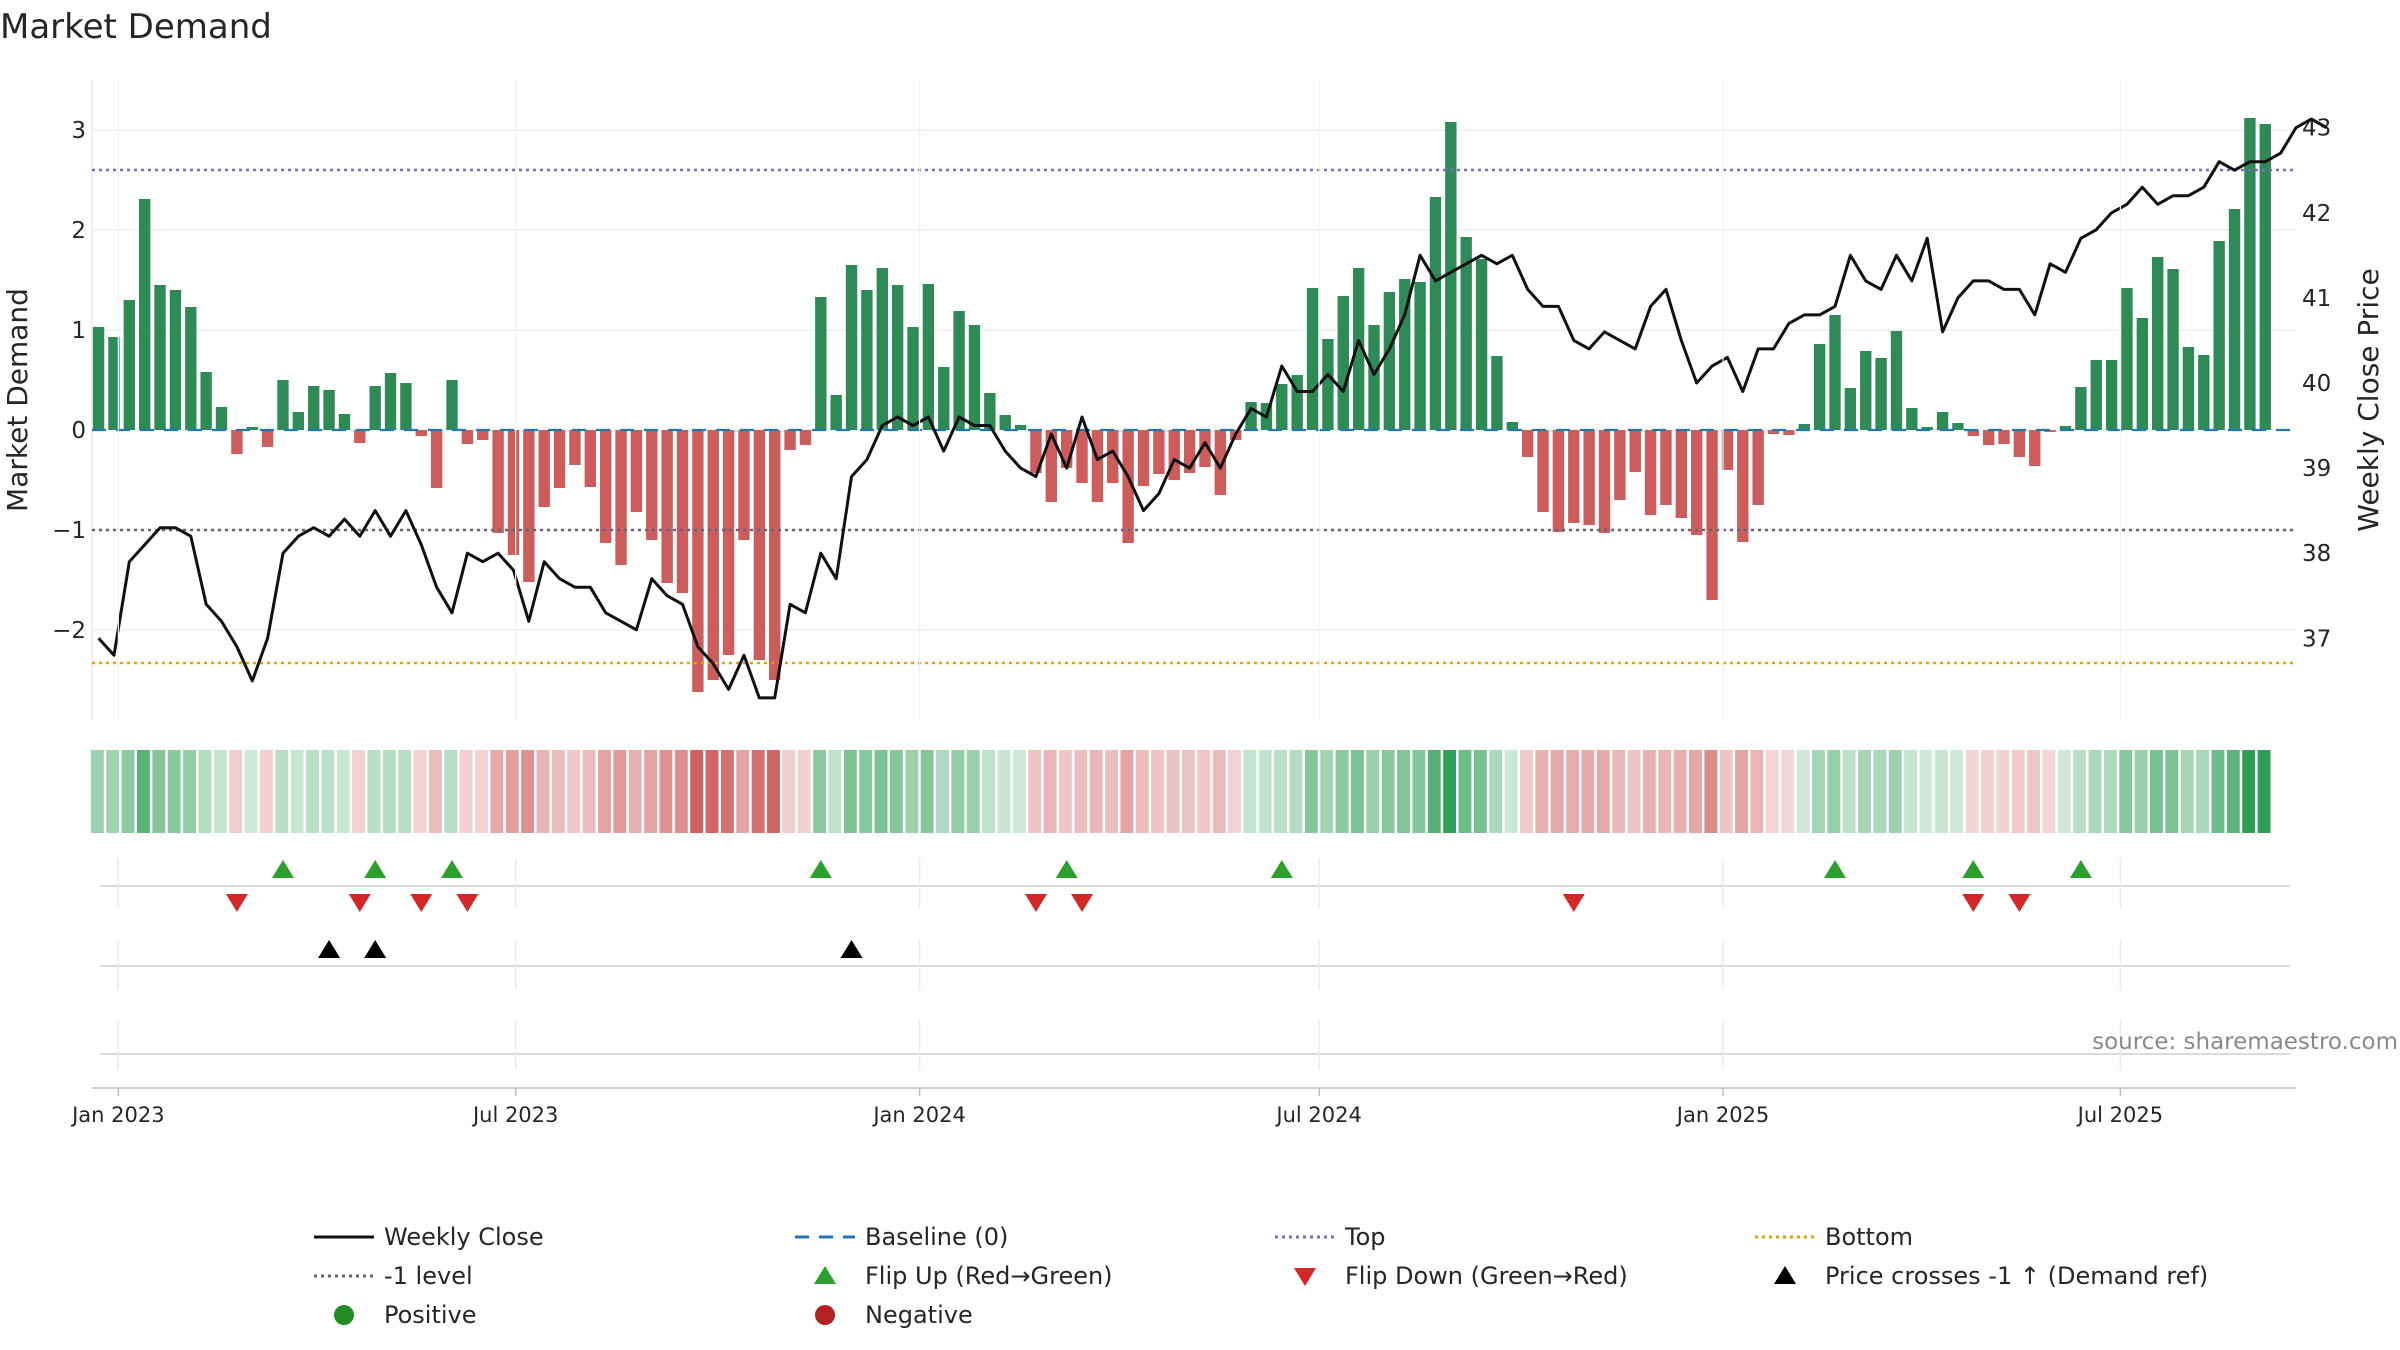 The image size is (2400, 1350). Describe the element at coordinates (69, 631) in the screenshot. I see `y-left-tick-label: −2` at that location.